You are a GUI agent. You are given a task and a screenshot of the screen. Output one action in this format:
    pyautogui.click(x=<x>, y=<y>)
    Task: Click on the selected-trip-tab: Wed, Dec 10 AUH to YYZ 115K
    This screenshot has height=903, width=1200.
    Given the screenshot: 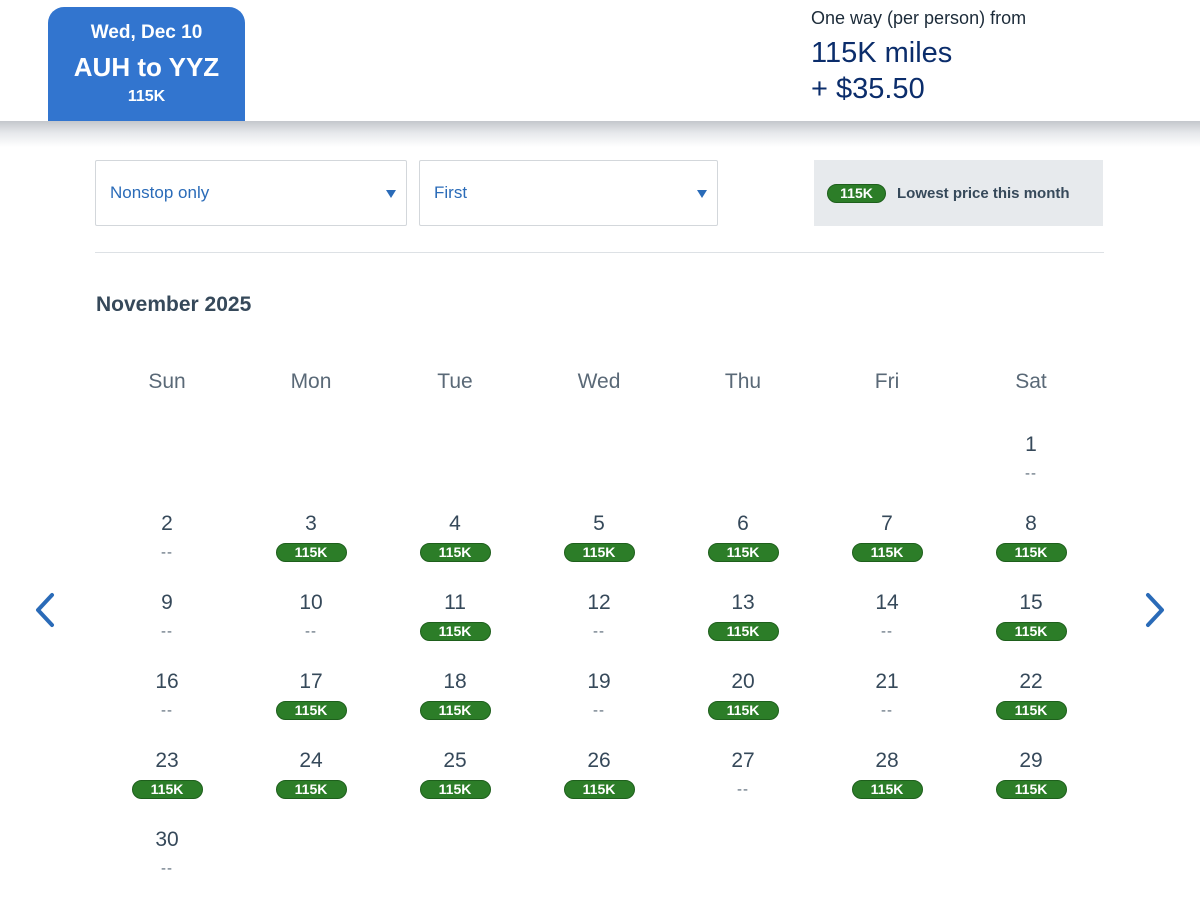 What is the action you would take?
    pyautogui.click(x=146, y=64)
    